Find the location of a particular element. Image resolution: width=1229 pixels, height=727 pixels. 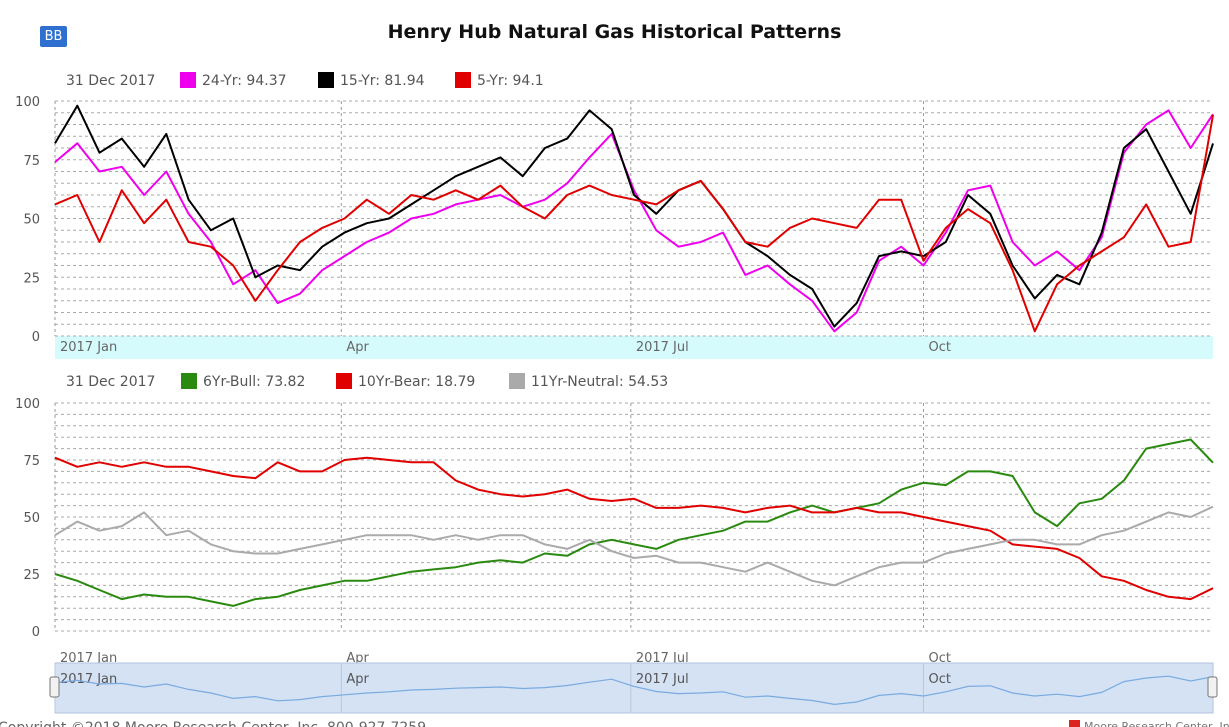

bb-logo-button: BB is located at coordinates (53, 36).